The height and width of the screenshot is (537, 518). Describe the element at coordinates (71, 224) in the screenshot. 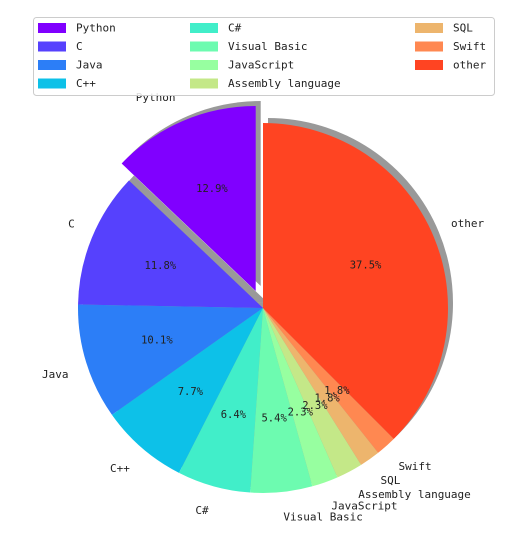

I see `category-label-c: C` at that location.